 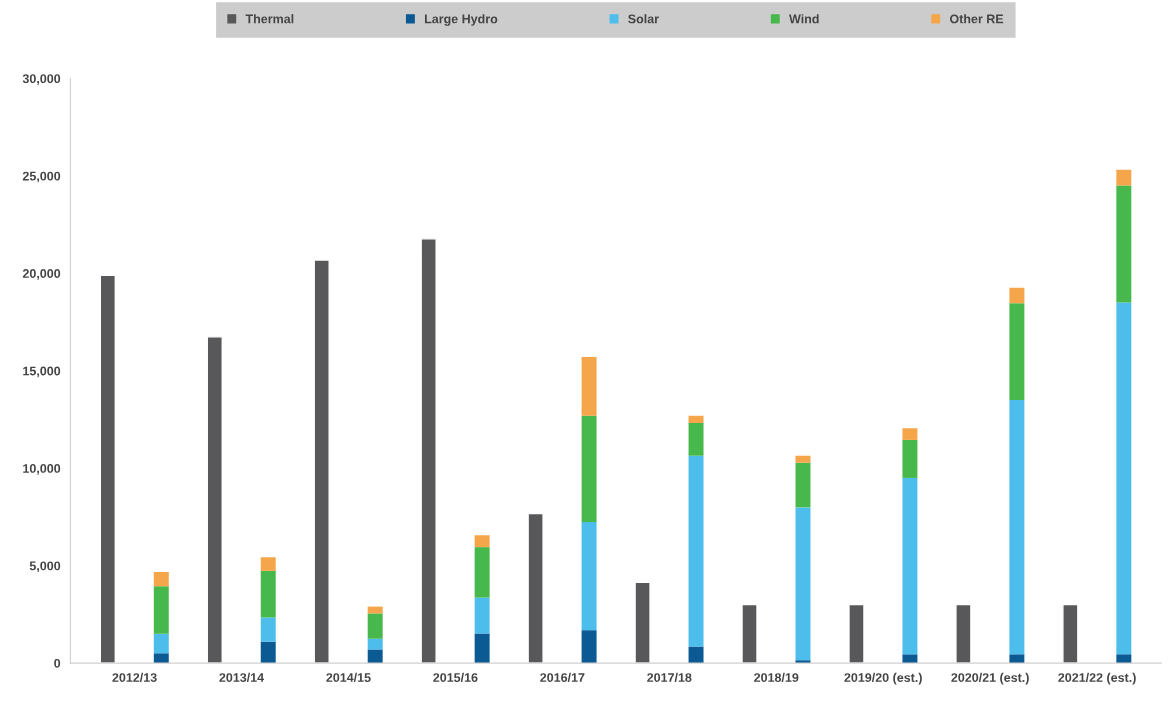 I want to click on y-tick-label: 20,000, so click(x=41, y=274).